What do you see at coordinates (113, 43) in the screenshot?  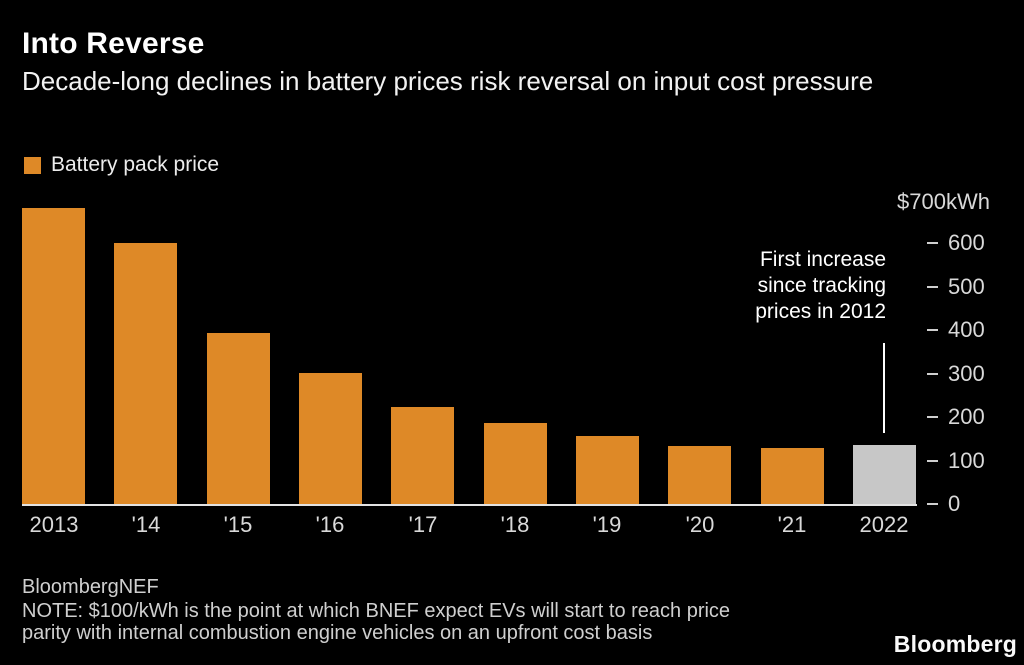 I see `chart-title: Into Reverse` at bounding box center [113, 43].